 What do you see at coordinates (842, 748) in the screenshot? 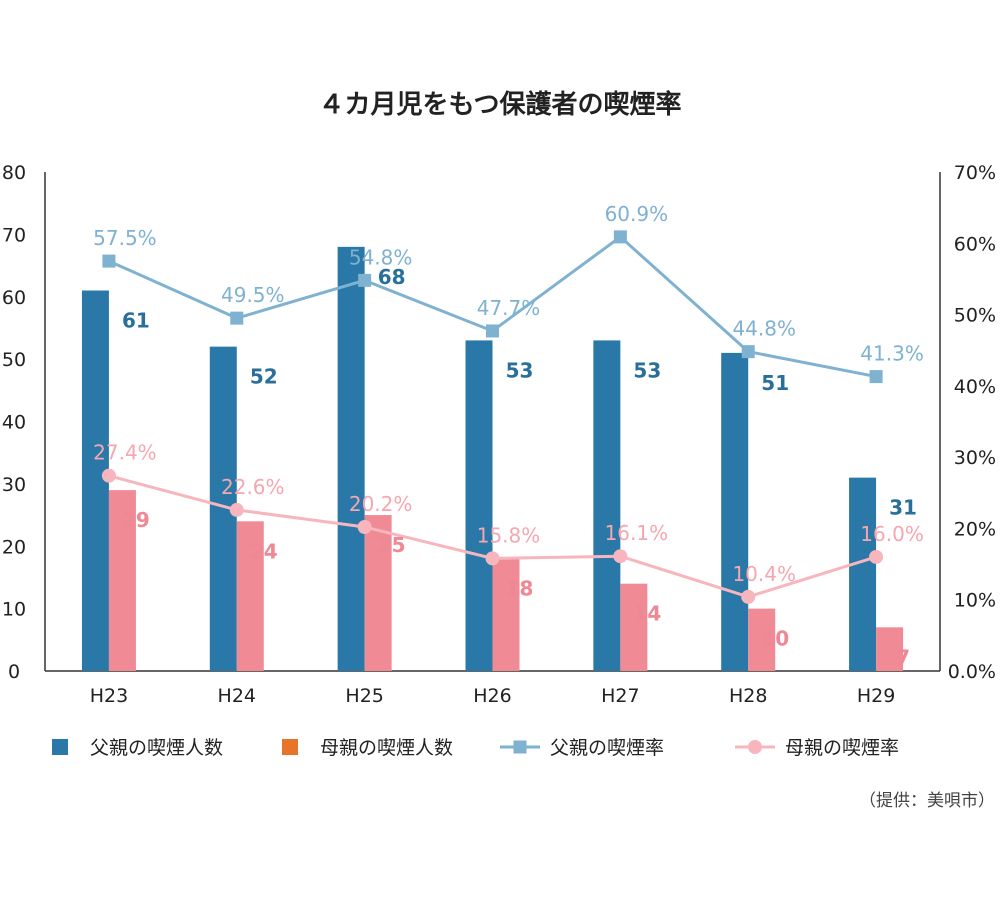
I see `legend-label: 母親の喫煙率` at bounding box center [842, 748].